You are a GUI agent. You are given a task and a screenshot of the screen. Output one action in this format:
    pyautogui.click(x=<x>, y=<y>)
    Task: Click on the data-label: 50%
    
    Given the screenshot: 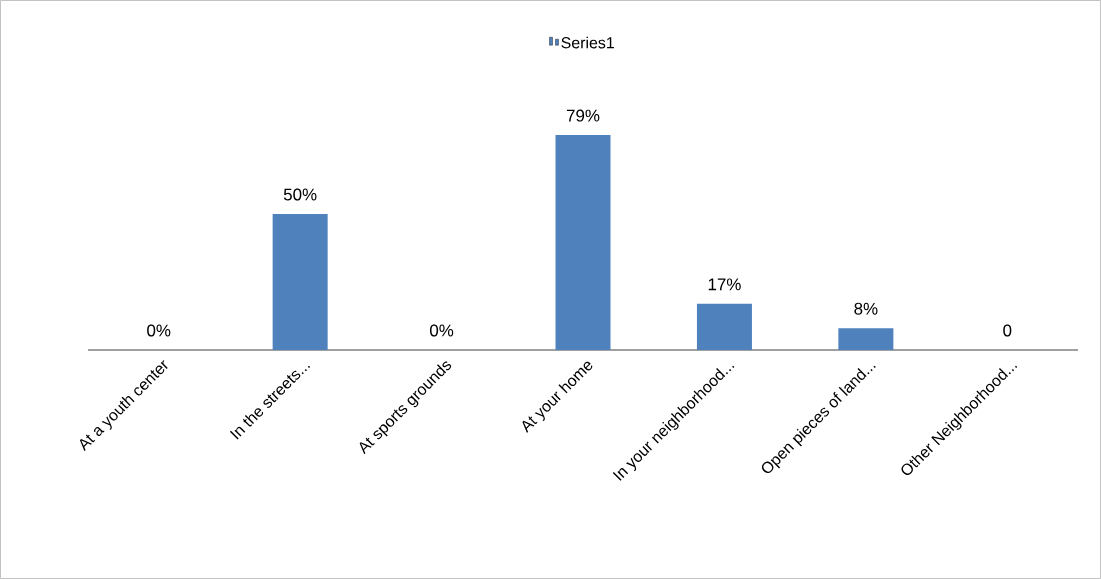 What is the action you would take?
    pyautogui.click(x=300, y=194)
    